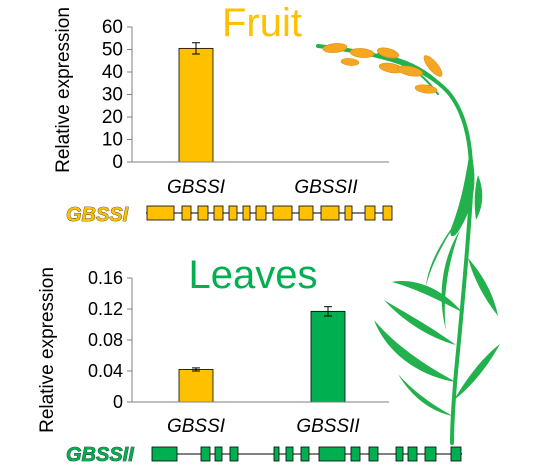 The height and width of the screenshot is (472, 539). Describe the element at coordinates (253, 275) in the screenshot. I see `leaves-chart-title: Leaves` at that location.